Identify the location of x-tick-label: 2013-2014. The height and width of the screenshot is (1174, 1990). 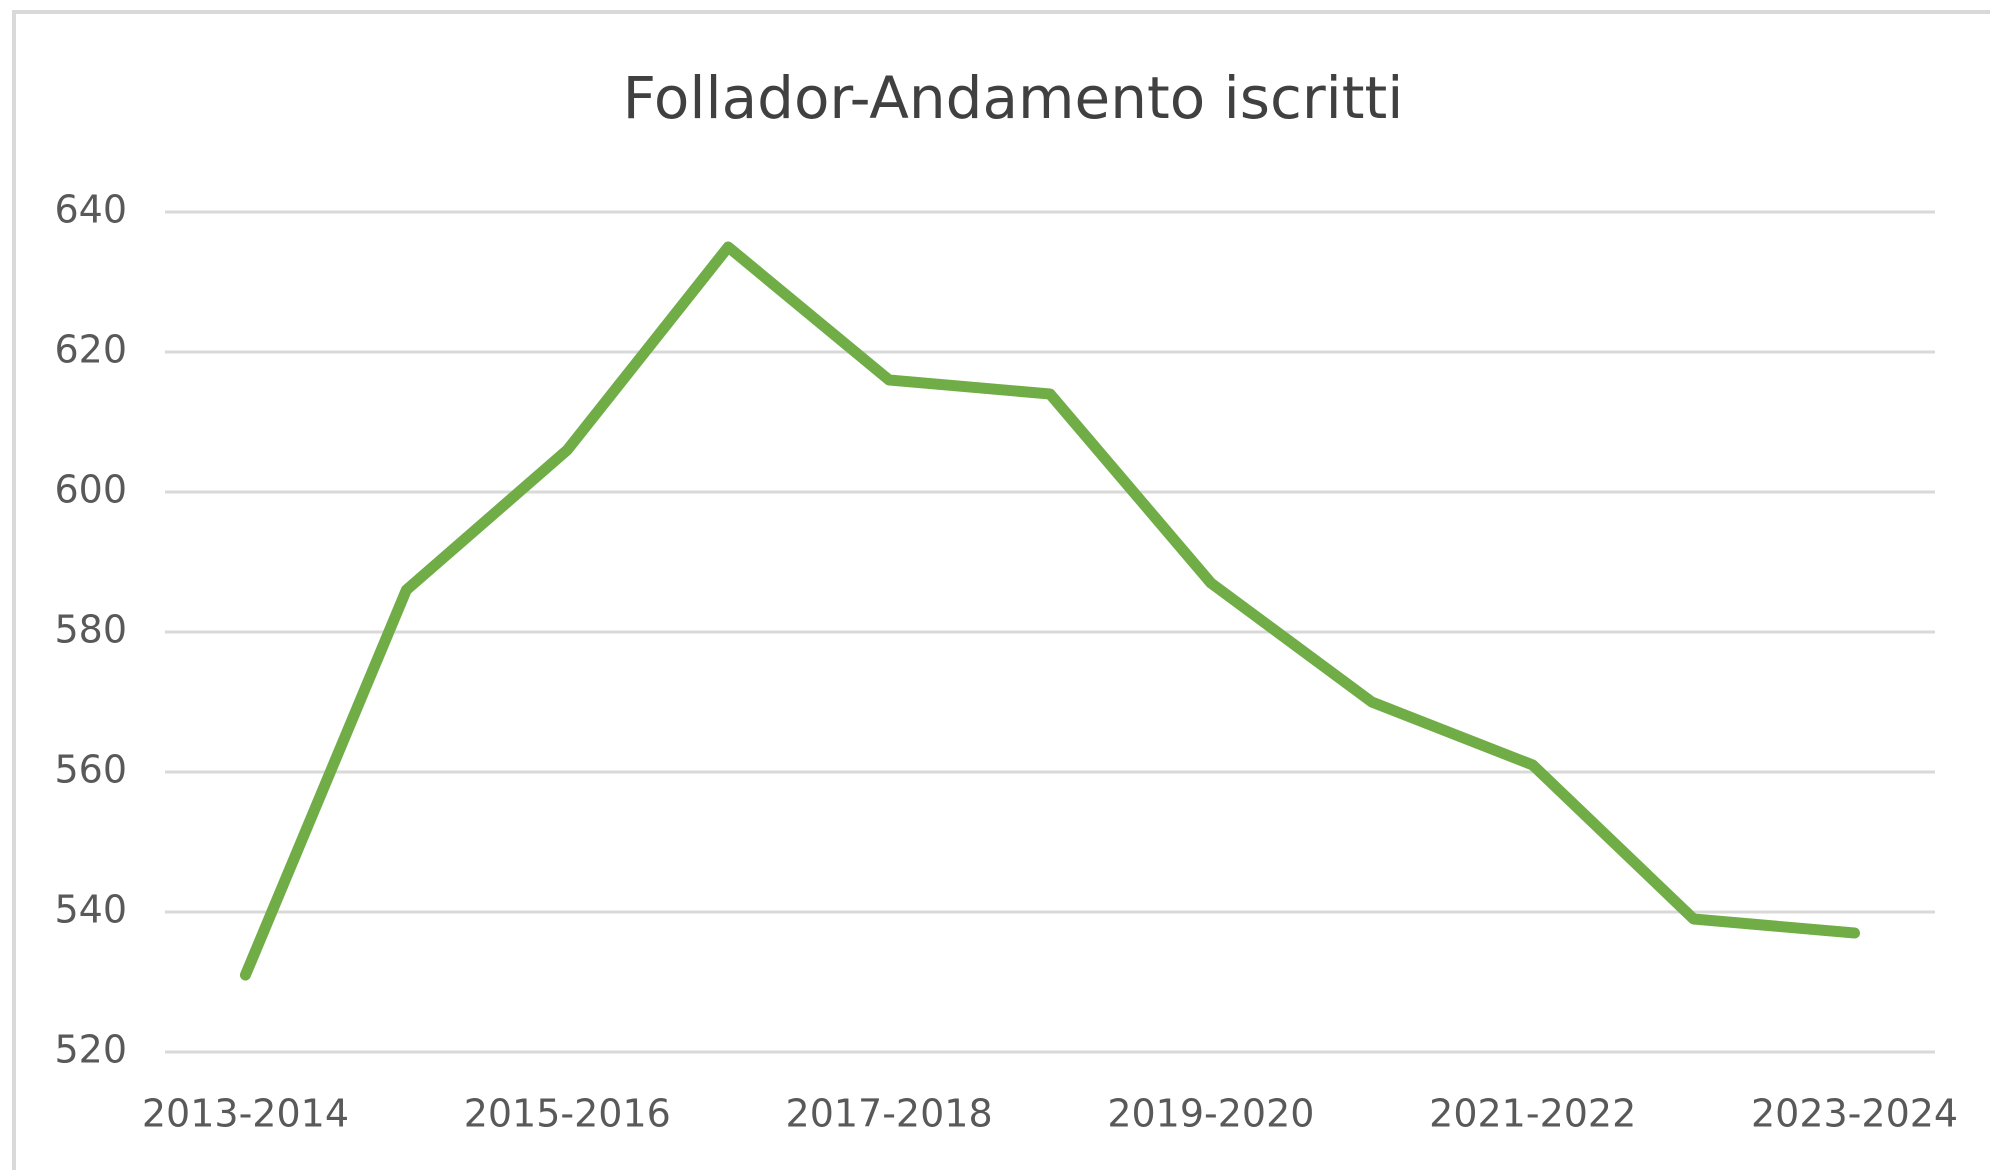
(245, 1114).